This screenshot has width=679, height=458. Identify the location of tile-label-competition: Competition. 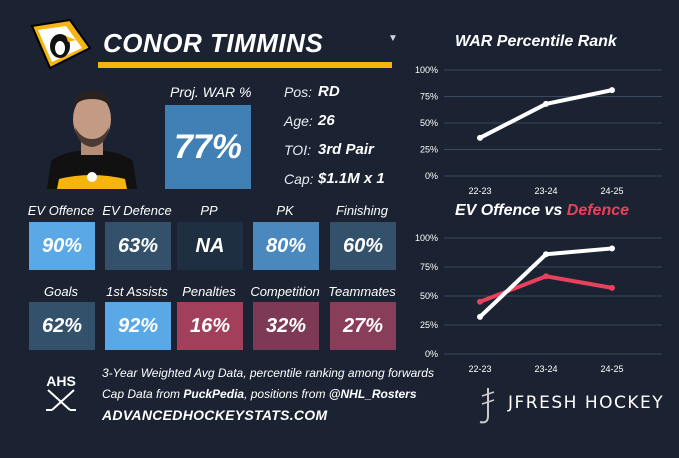
(285, 291).